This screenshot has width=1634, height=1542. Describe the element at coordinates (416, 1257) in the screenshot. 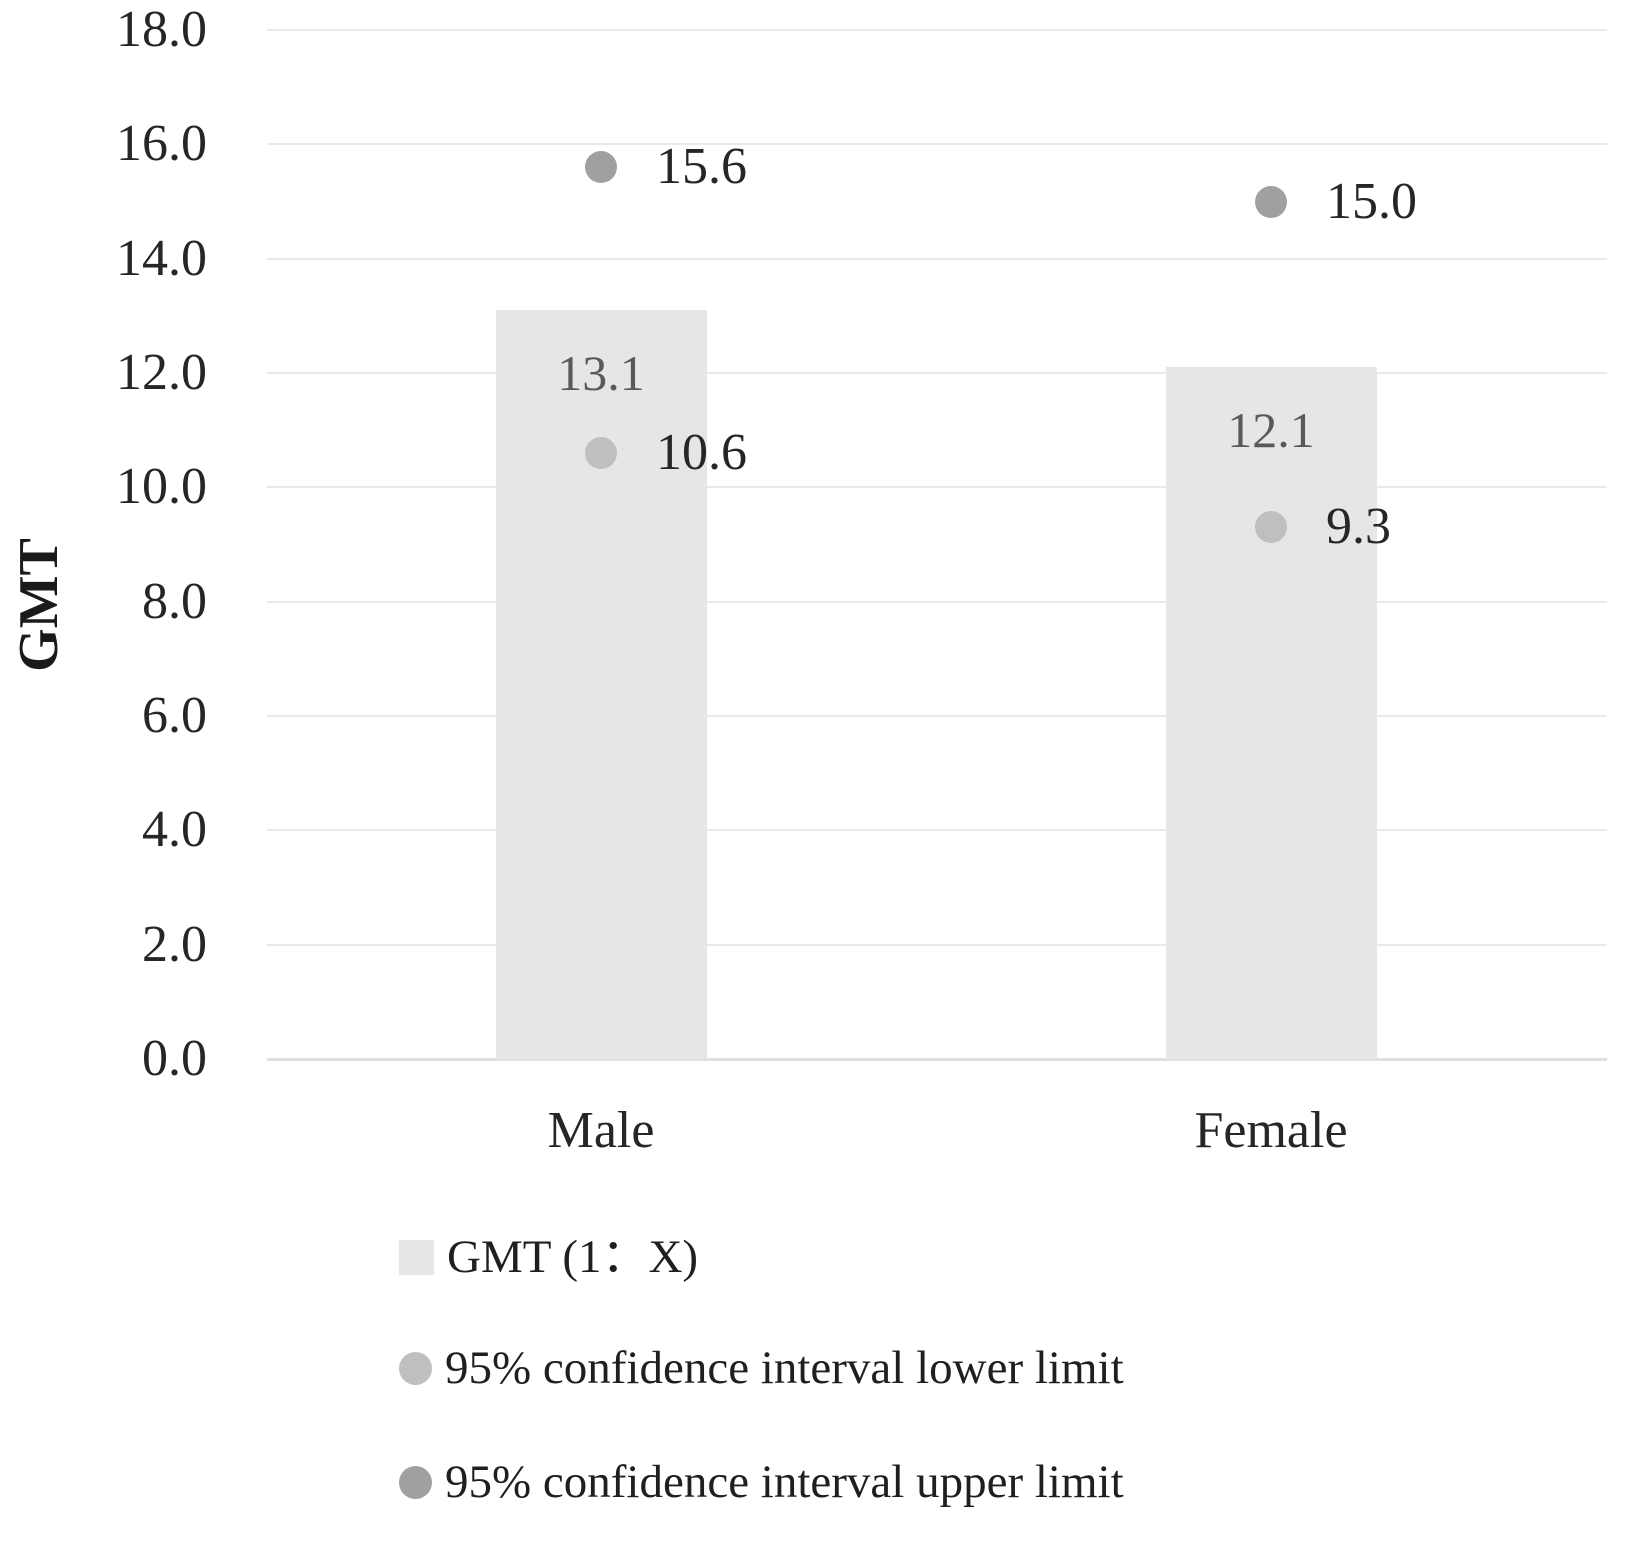

I see `gmt-bar-swatch-icon` at that location.